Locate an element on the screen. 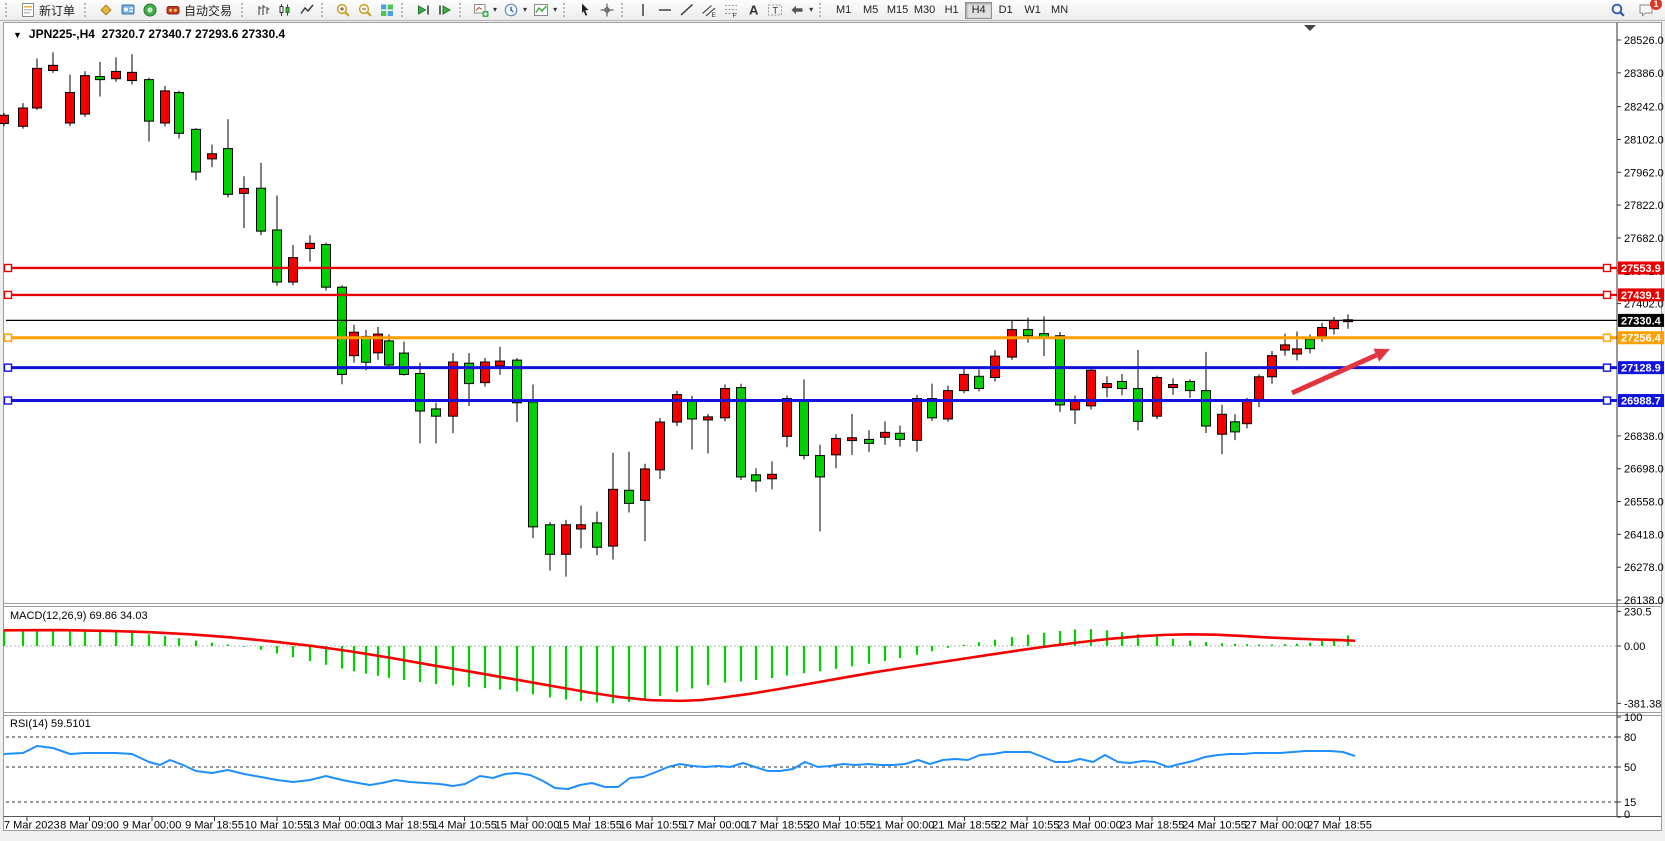 This screenshot has width=1665, height=841. indicators-button: ▾ is located at coordinates (545, 10).